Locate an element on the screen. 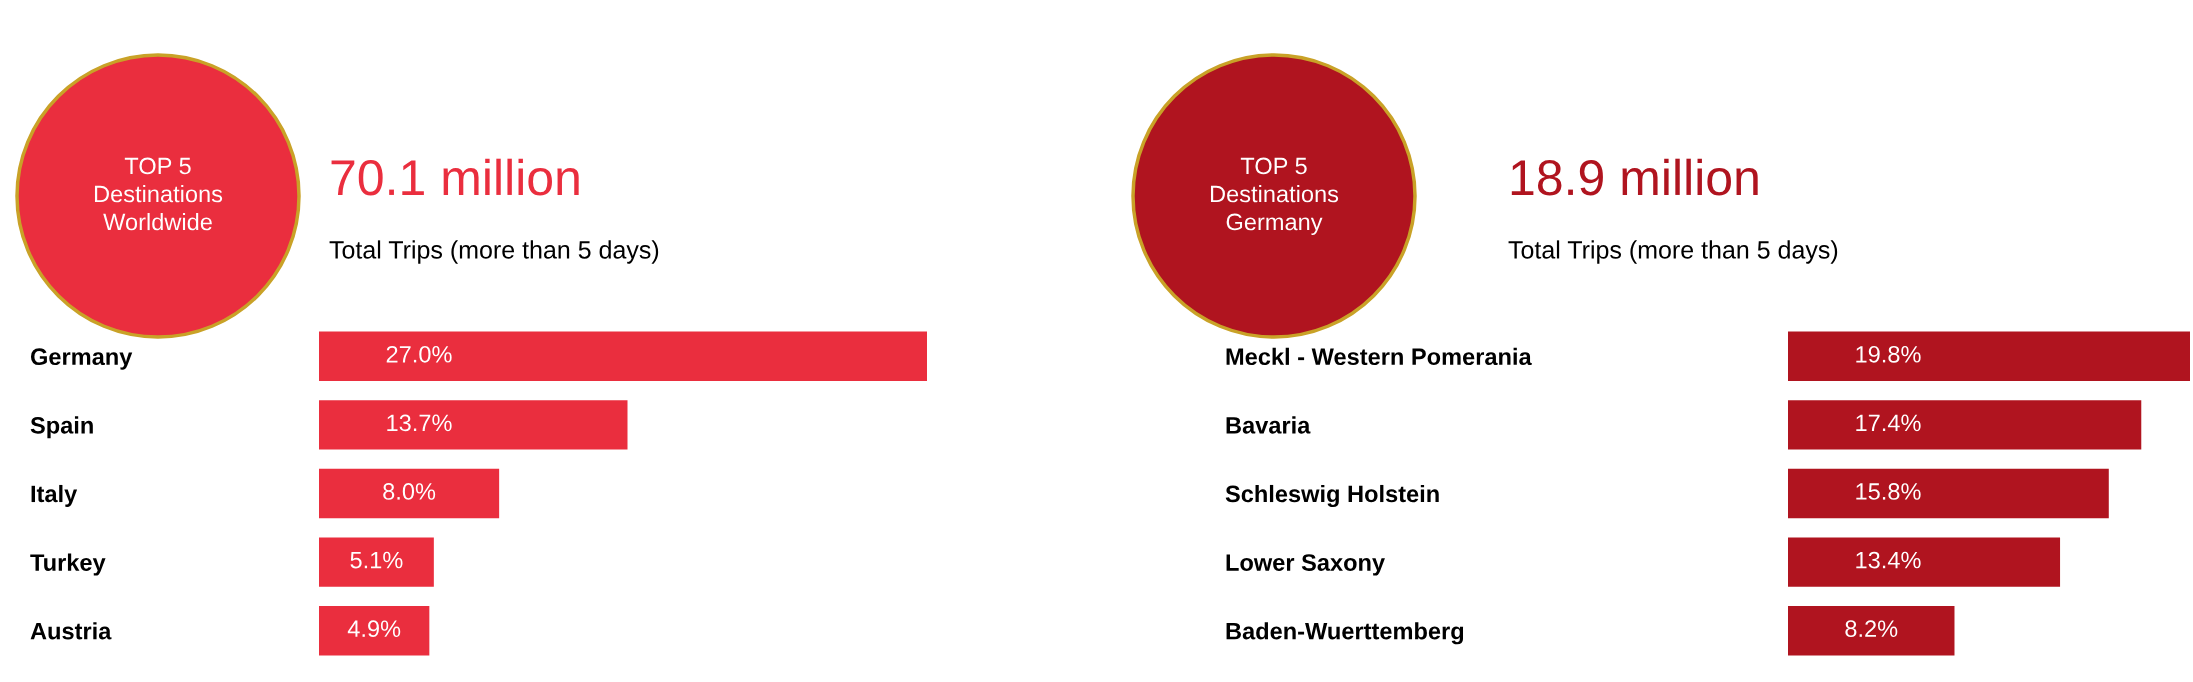 The width and height of the screenshot is (2193, 682). chart-title: TOP 5 Destinations Worldwide is located at coordinates (158, 194).